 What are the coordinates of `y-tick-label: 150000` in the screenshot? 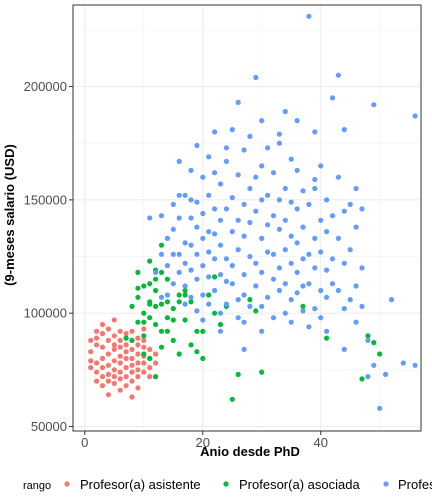 It's located at (45, 199).